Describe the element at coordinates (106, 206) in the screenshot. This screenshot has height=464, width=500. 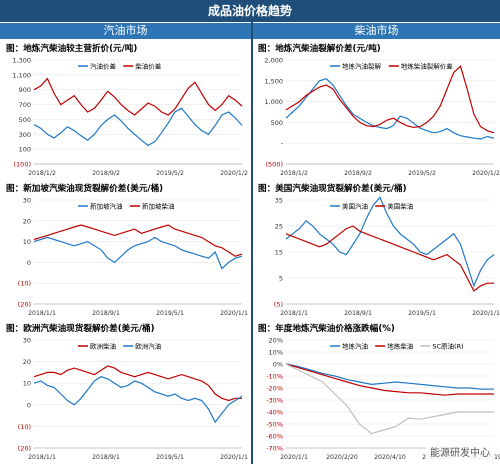
I see `legend-label: 新加坡汽油` at that location.